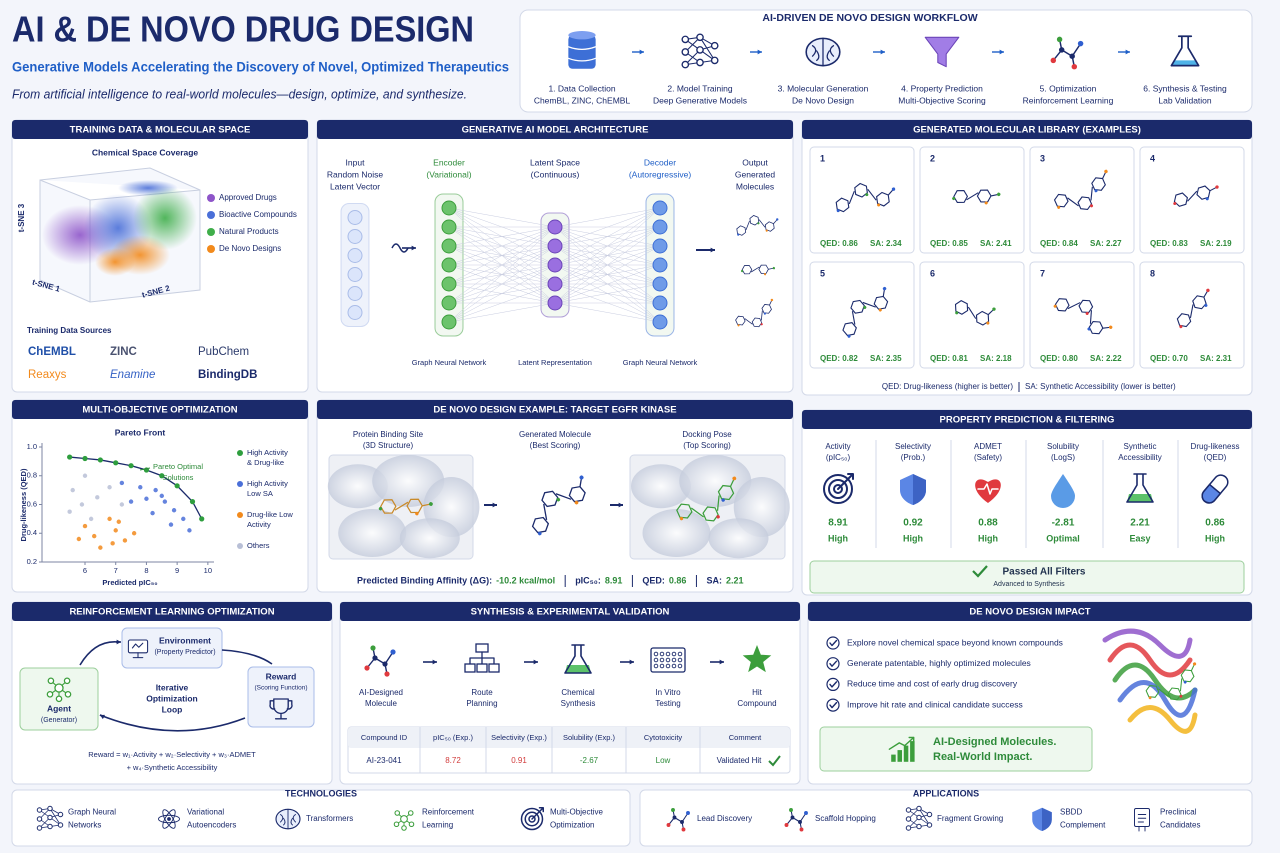 The image size is (1280, 853). I want to click on column-label: Decoder, so click(660, 162).